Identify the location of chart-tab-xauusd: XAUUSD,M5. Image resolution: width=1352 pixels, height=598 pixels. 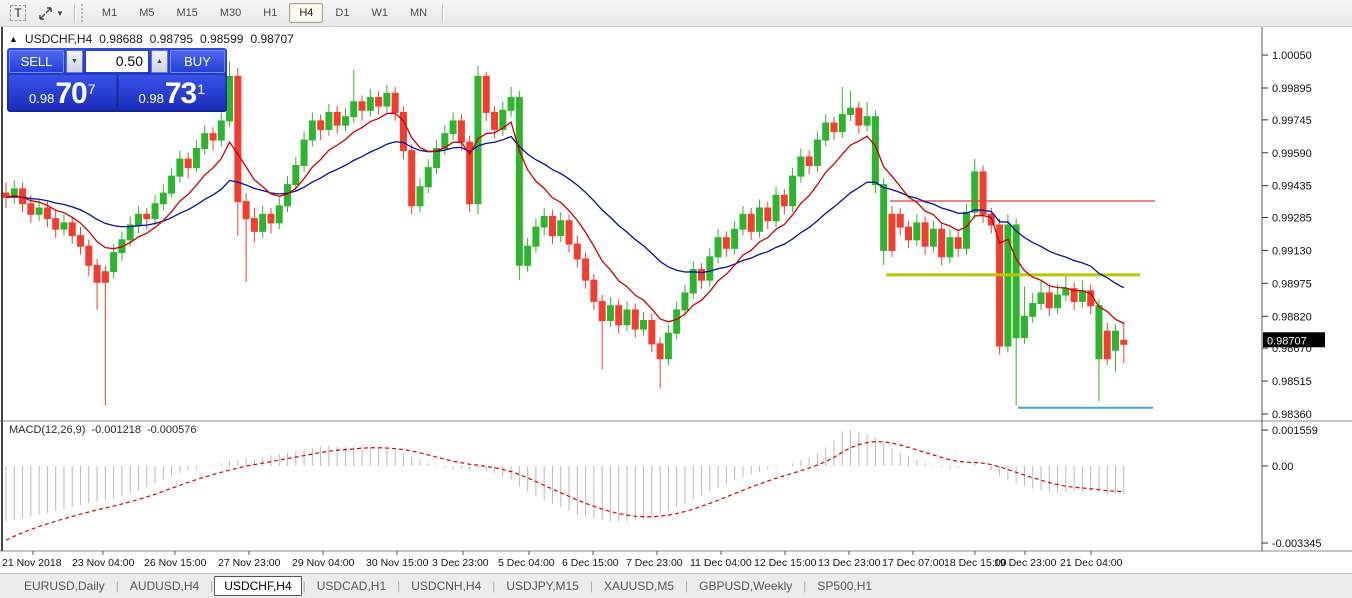
(639, 586).